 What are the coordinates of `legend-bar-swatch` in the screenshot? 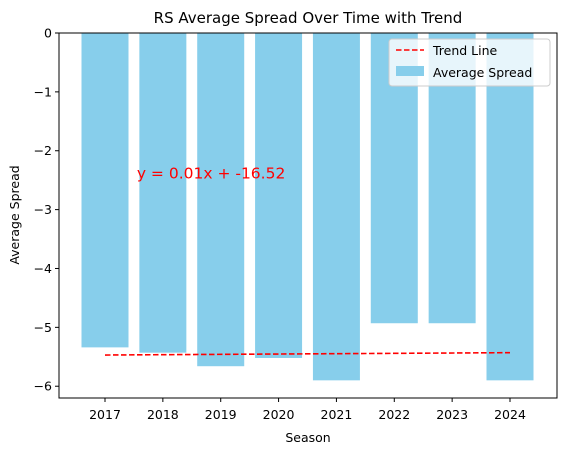 It's located at (410, 71).